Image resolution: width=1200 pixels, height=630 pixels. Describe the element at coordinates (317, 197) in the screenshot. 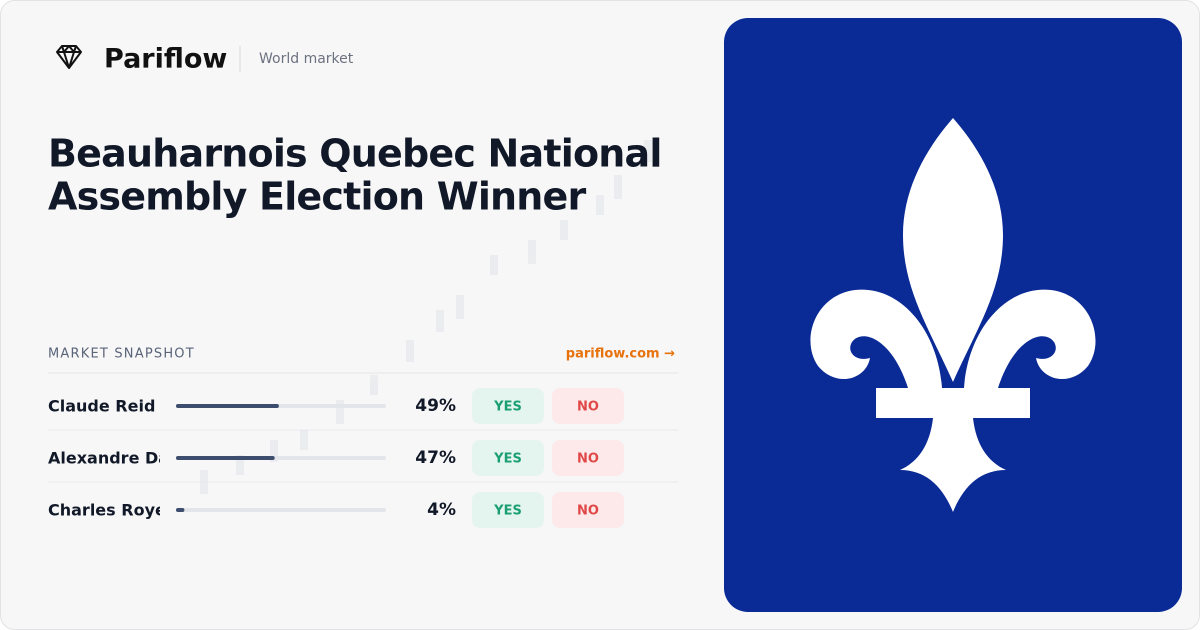

I see `title-line: Assembly Election Winner` at that location.